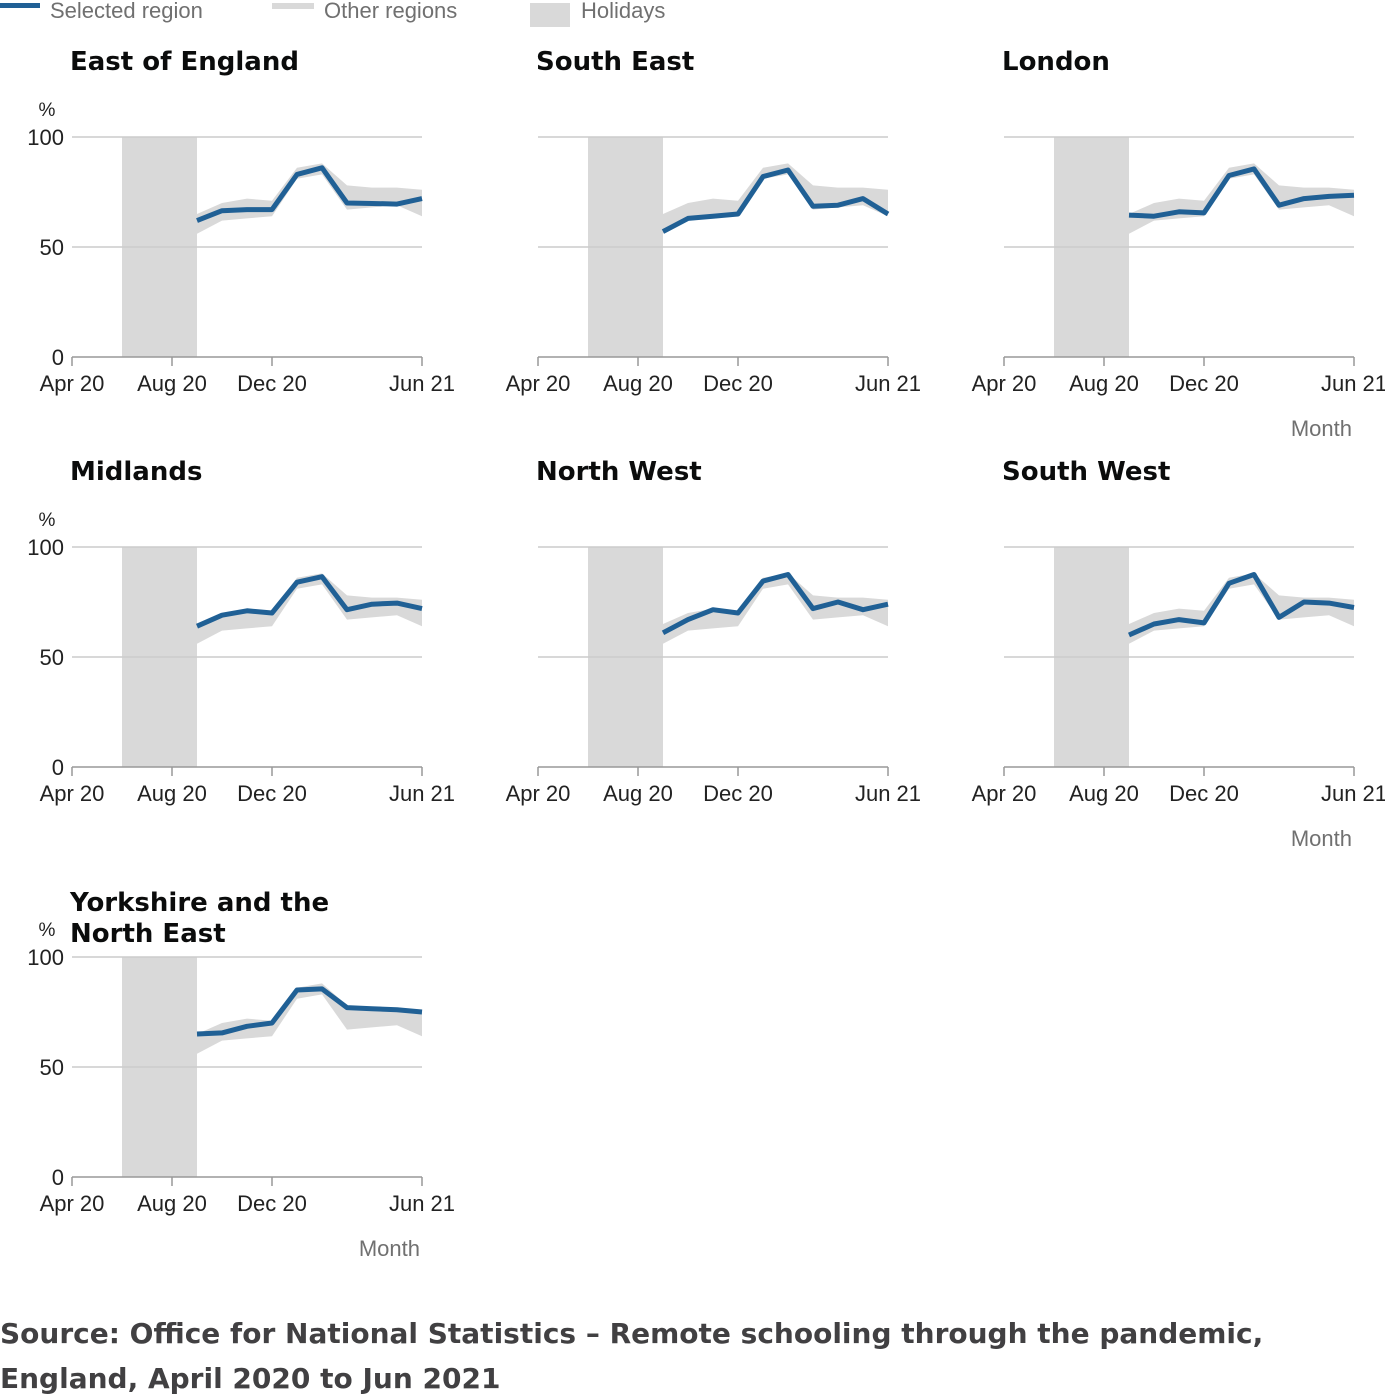 Image resolution: width=1385 pixels, height=1397 pixels. I want to click on panel-title: London, so click(1056, 62).